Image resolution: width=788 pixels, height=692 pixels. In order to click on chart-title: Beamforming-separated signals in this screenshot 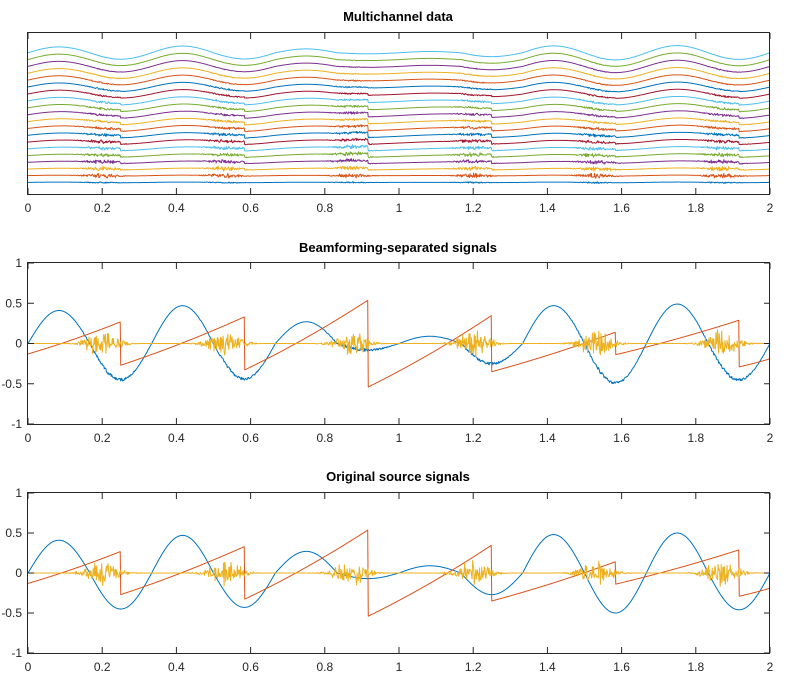, I will do `click(398, 247)`.